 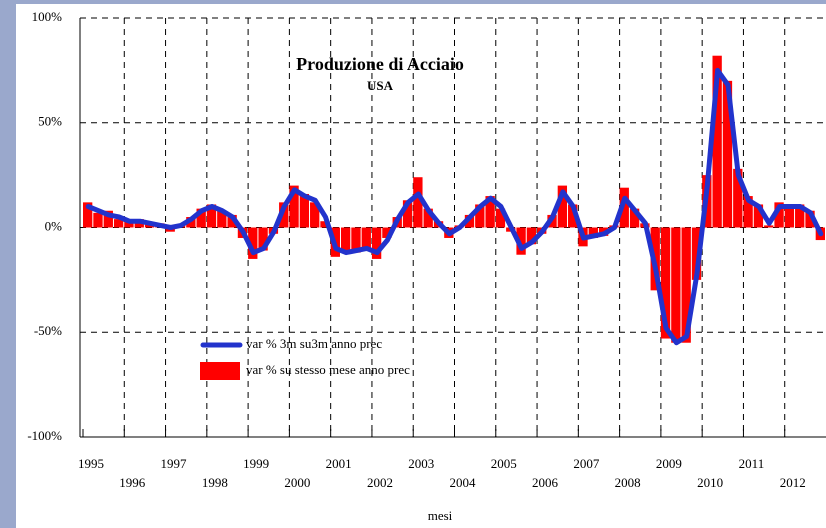 I want to click on chart-title: Produzione di Acciaio, so click(x=380, y=64).